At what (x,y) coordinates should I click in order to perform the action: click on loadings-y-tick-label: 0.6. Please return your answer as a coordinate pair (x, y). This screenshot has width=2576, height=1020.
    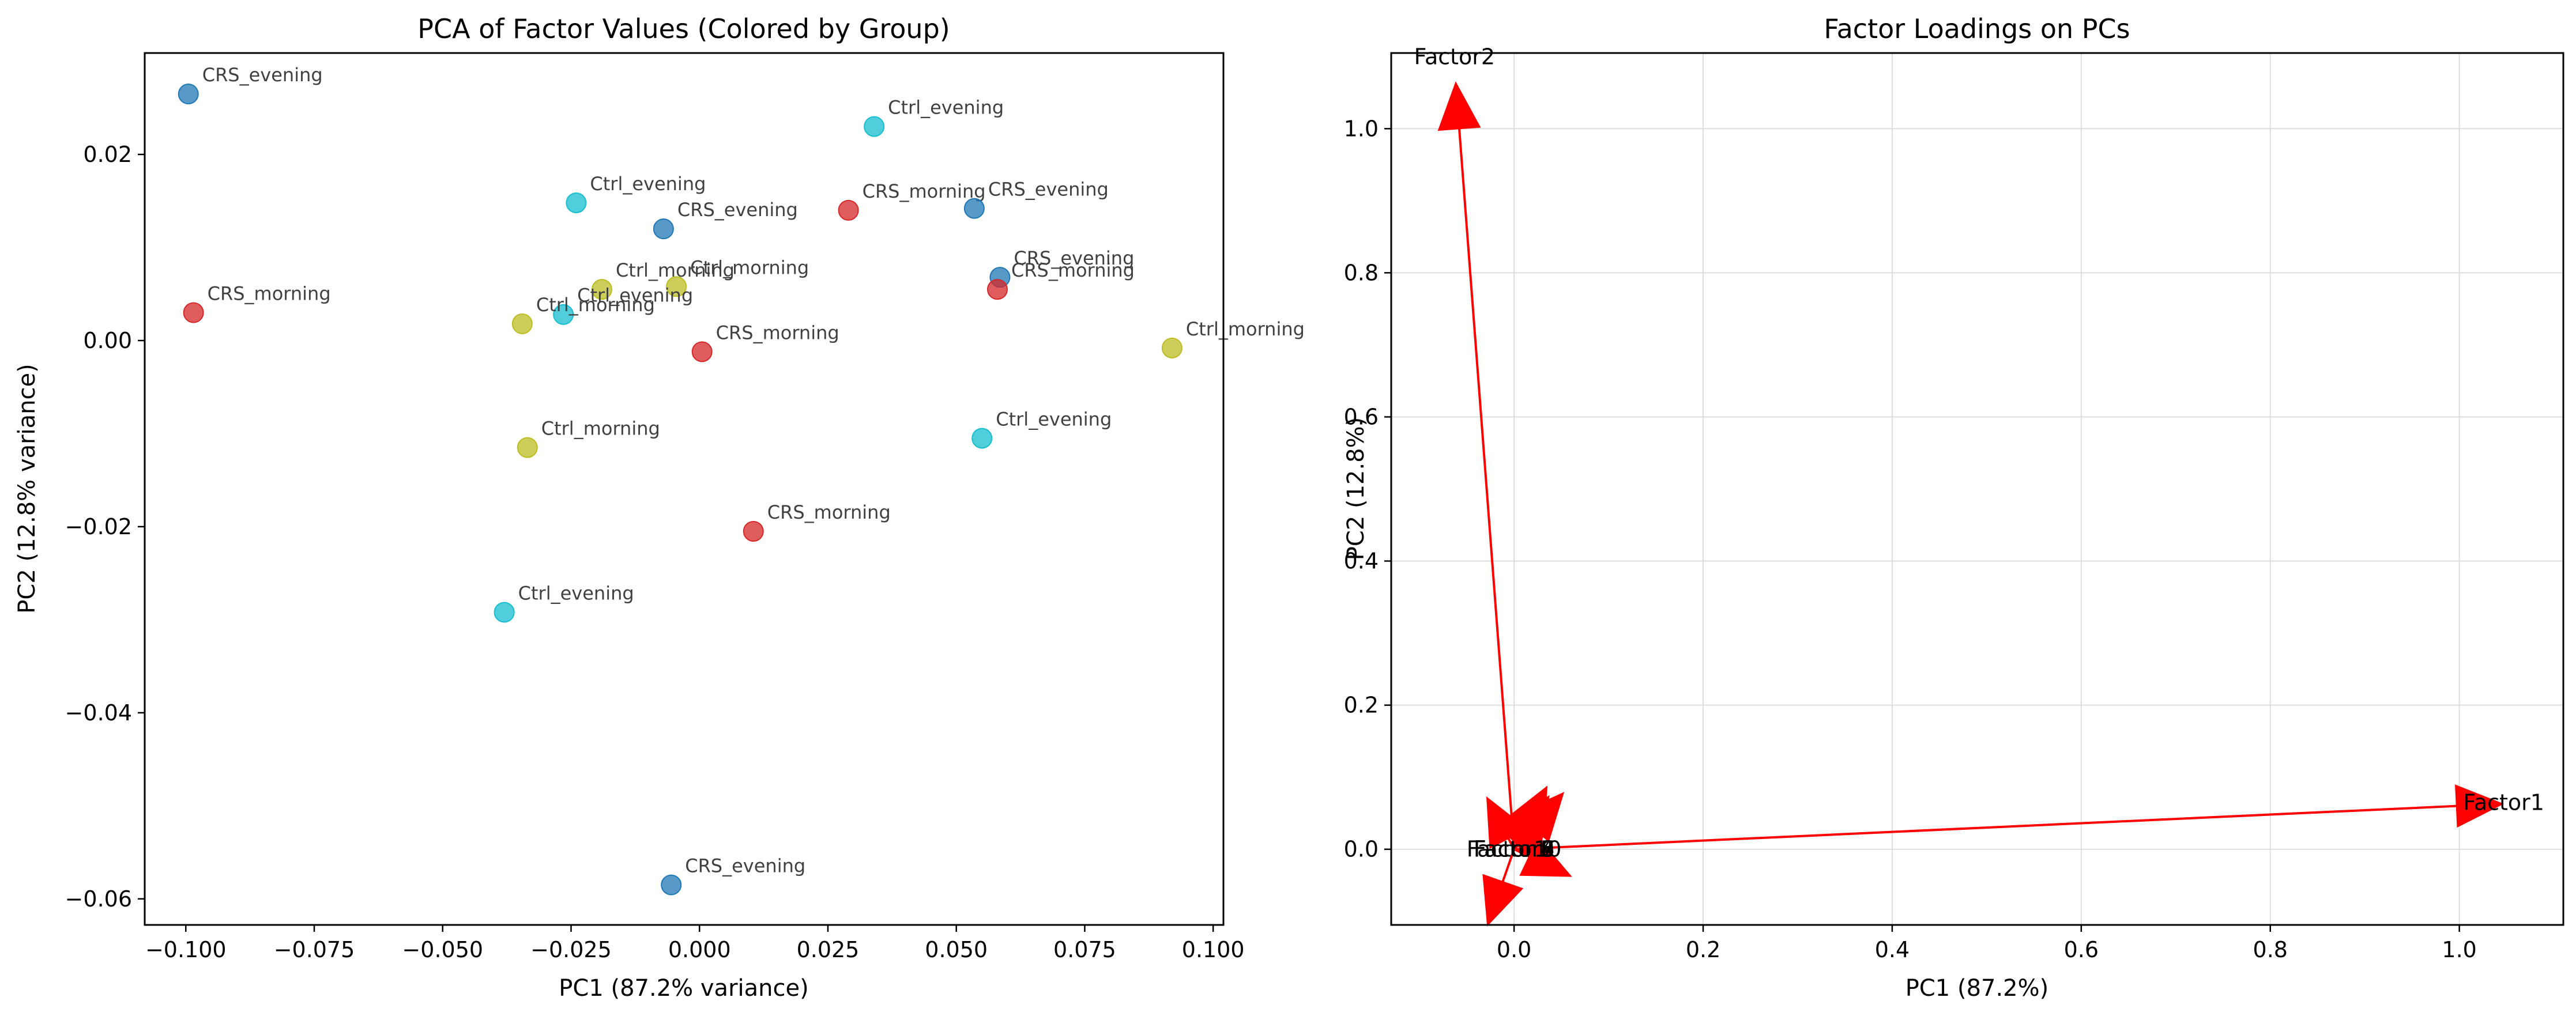
    Looking at the image, I should click on (1361, 416).